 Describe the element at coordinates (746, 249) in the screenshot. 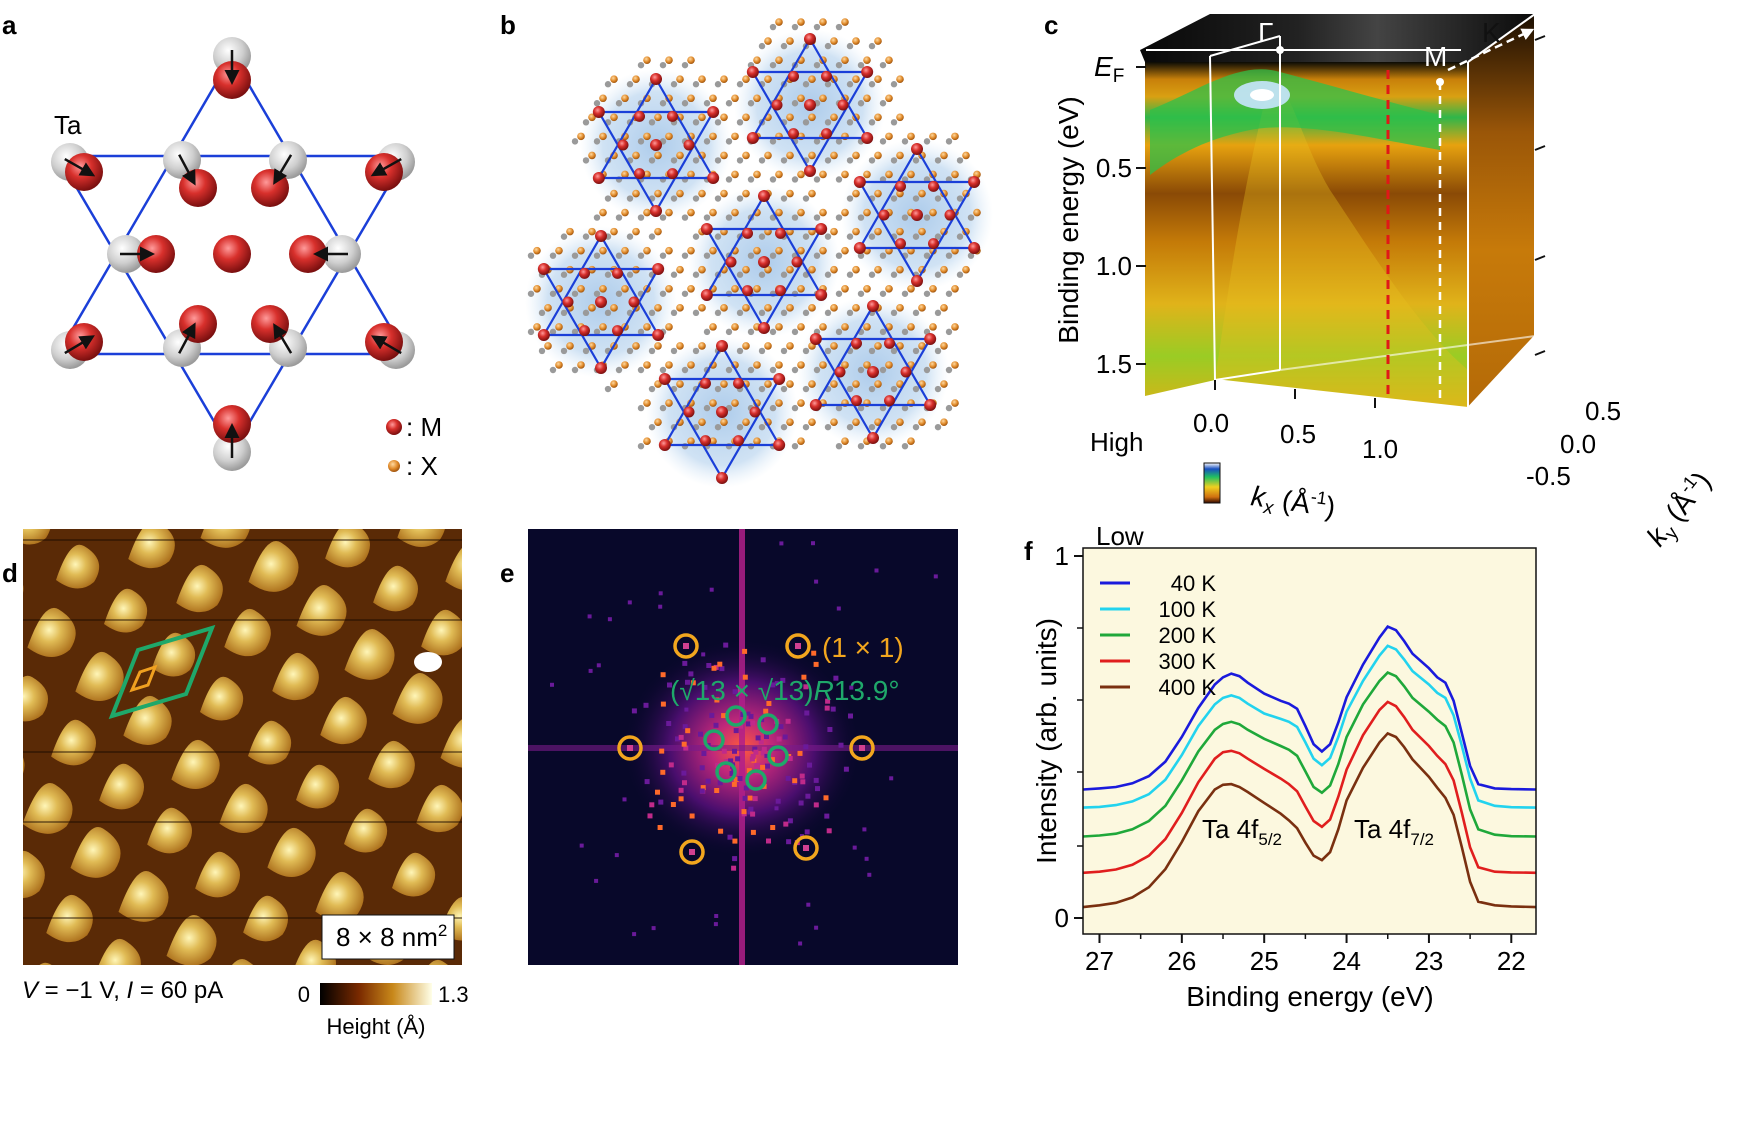

I see `panel-b: b` at that location.